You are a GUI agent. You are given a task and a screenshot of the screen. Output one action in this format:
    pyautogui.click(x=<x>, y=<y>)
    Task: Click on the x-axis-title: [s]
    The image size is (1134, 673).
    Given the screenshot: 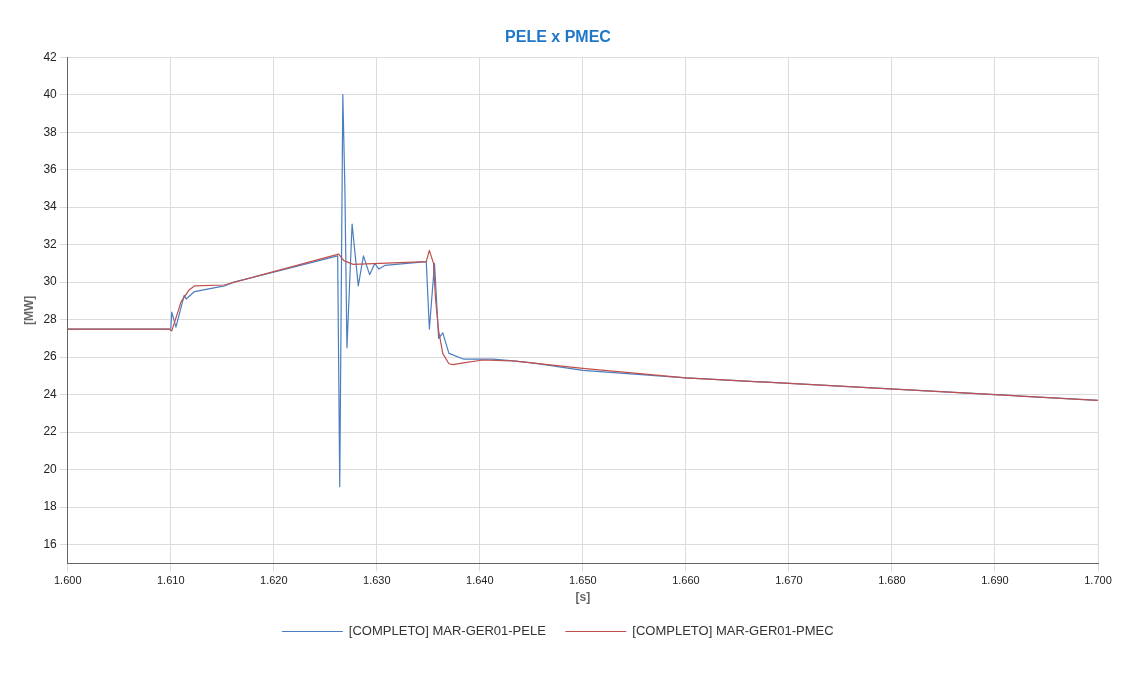 What is the action you would take?
    pyautogui.click(x=583, y=597)
    